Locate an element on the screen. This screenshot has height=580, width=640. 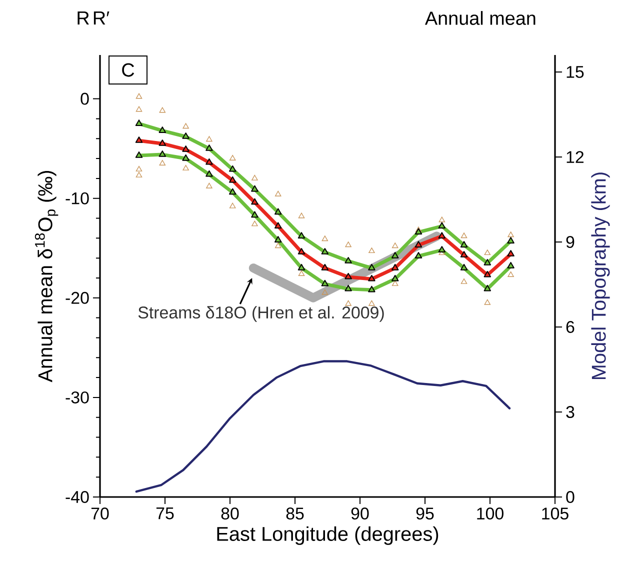
y-tick-label: 0 is located at coordinates (84, 98).